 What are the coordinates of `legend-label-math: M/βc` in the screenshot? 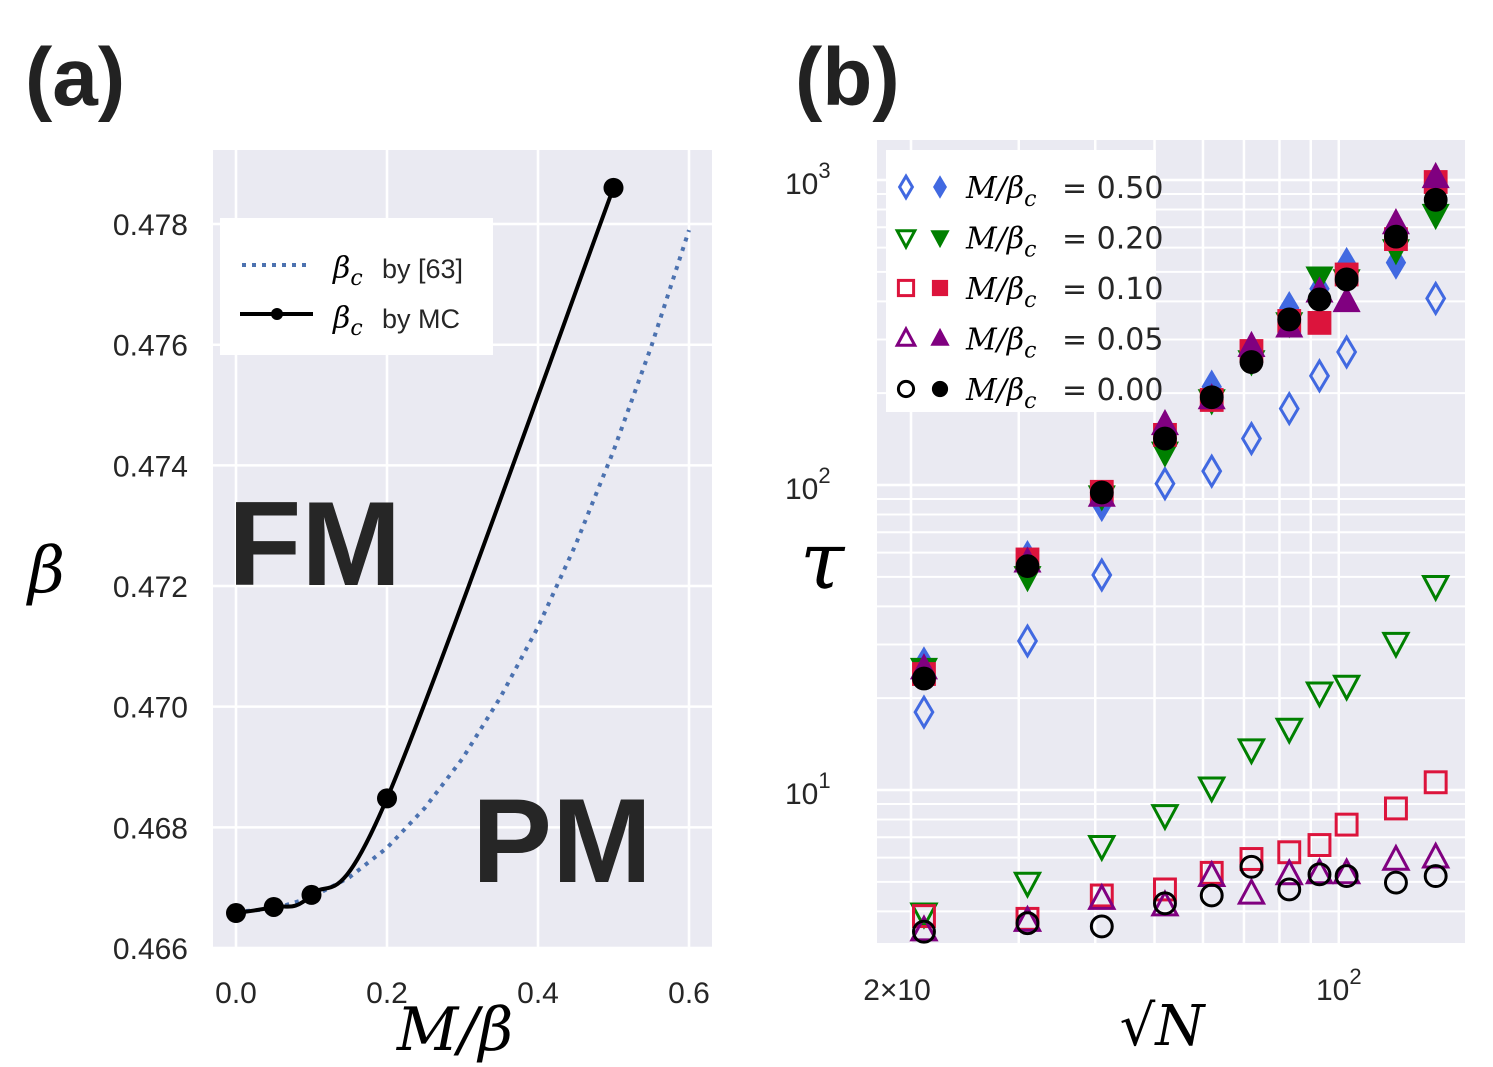 It's located at (1001, 343).